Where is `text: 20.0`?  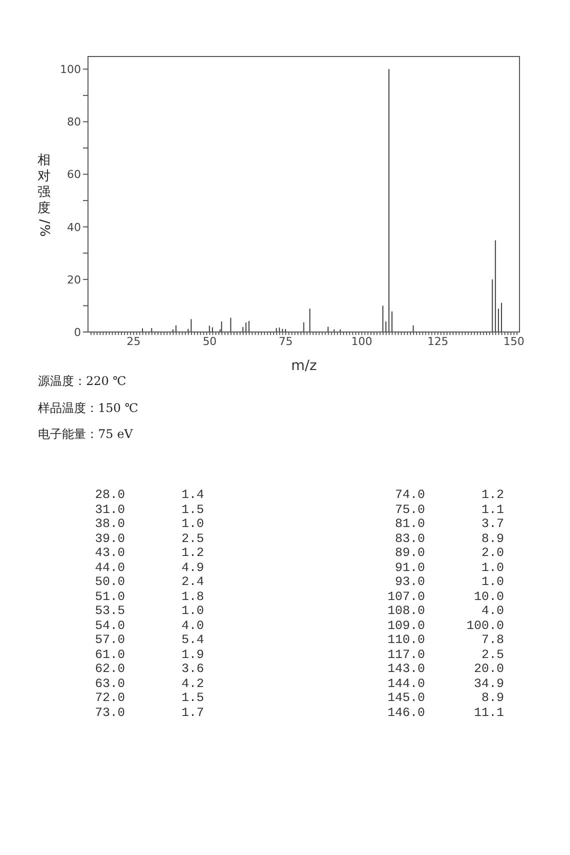 text: 20.0 is located at coordinates (489, 669).